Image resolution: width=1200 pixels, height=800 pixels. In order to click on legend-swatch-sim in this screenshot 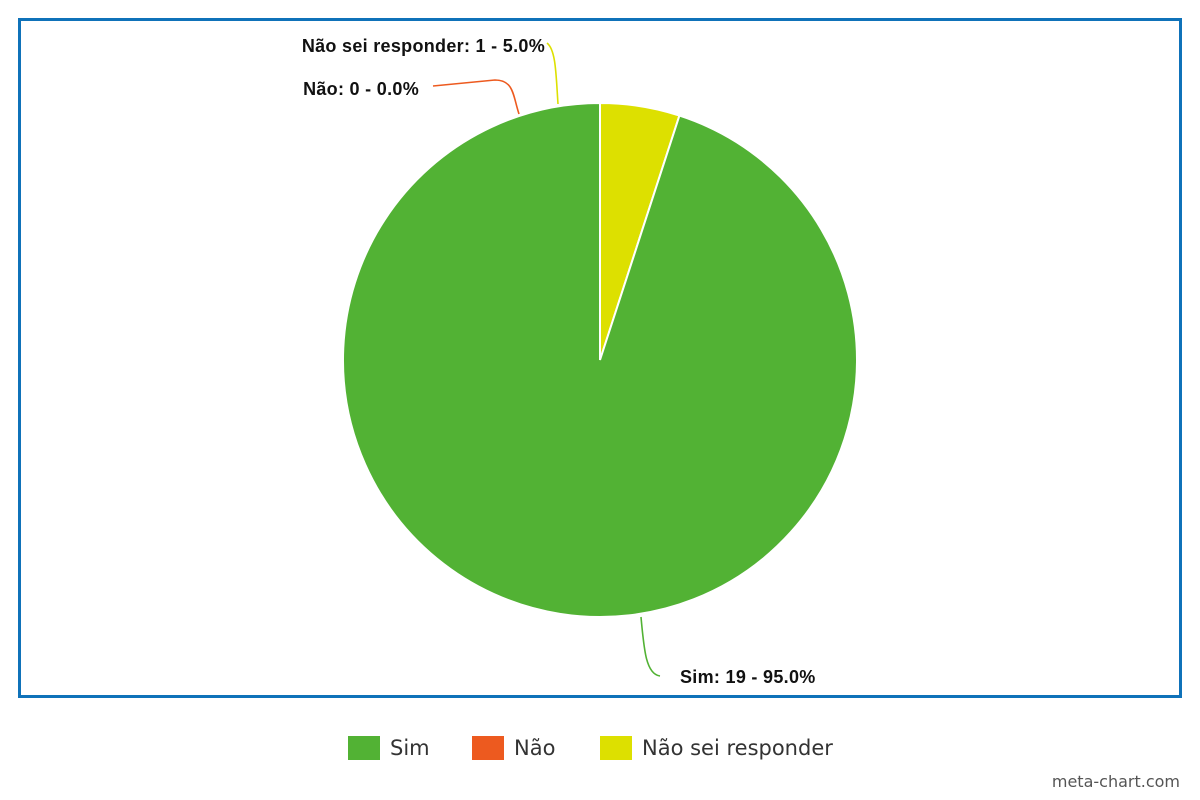, I will do `click(364, 748)`.